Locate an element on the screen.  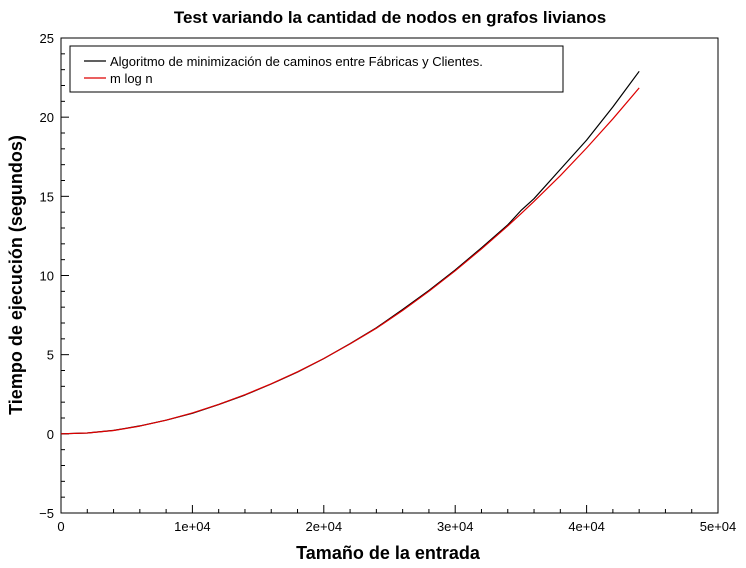
x-tick-label: 3e+04 is located at coordinates (455, 526).